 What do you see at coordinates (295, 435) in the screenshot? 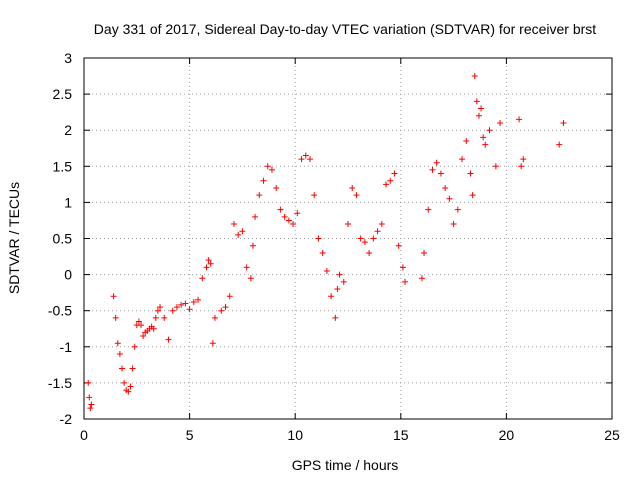
I see `x-tick-label: 10` at bounding box center [295, 435].